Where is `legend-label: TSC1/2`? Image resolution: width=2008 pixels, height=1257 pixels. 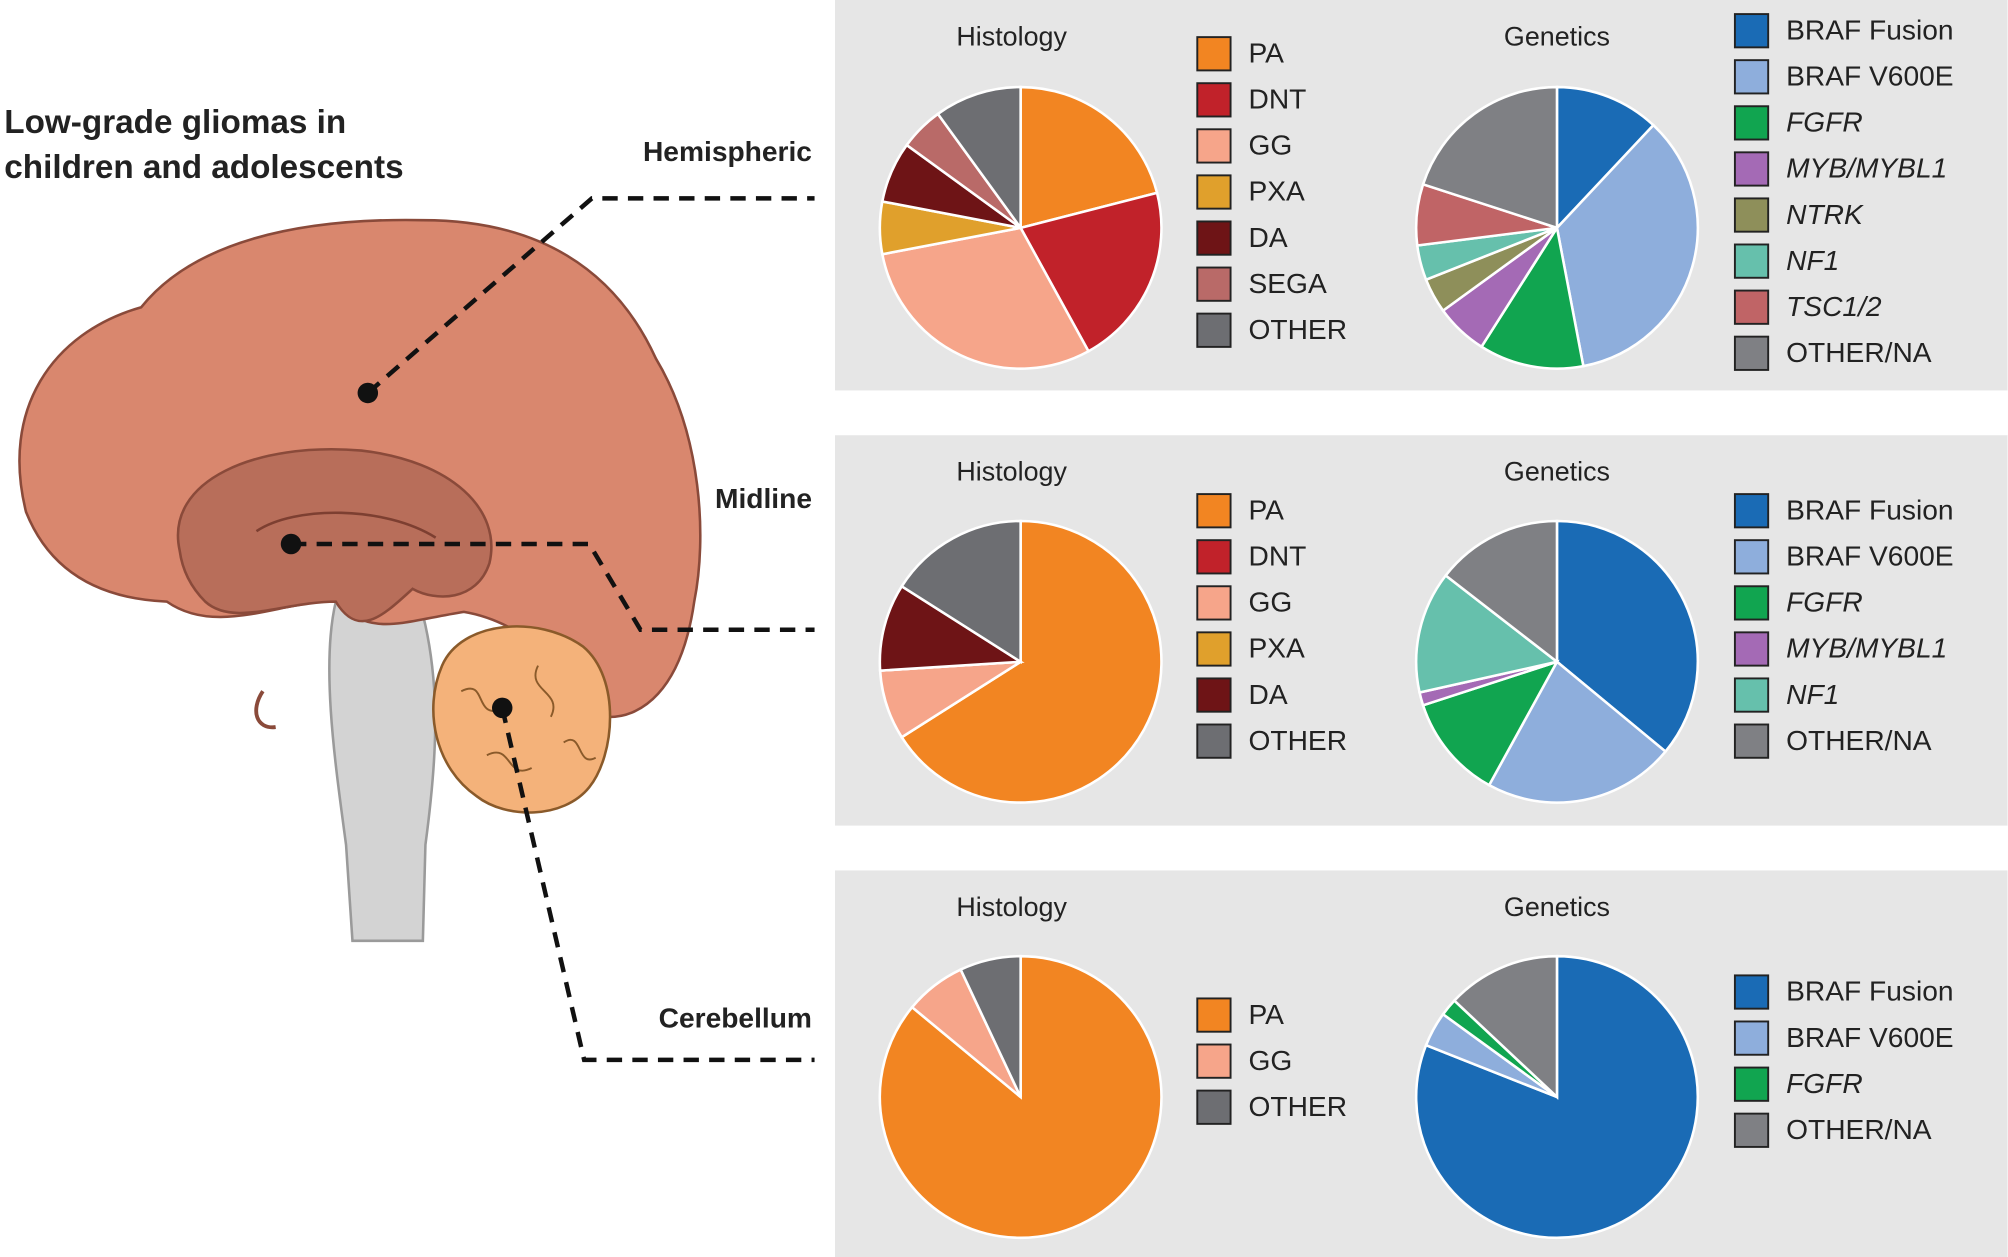 legend-label: TSC1/2 is located at coordinates (1834, 306).